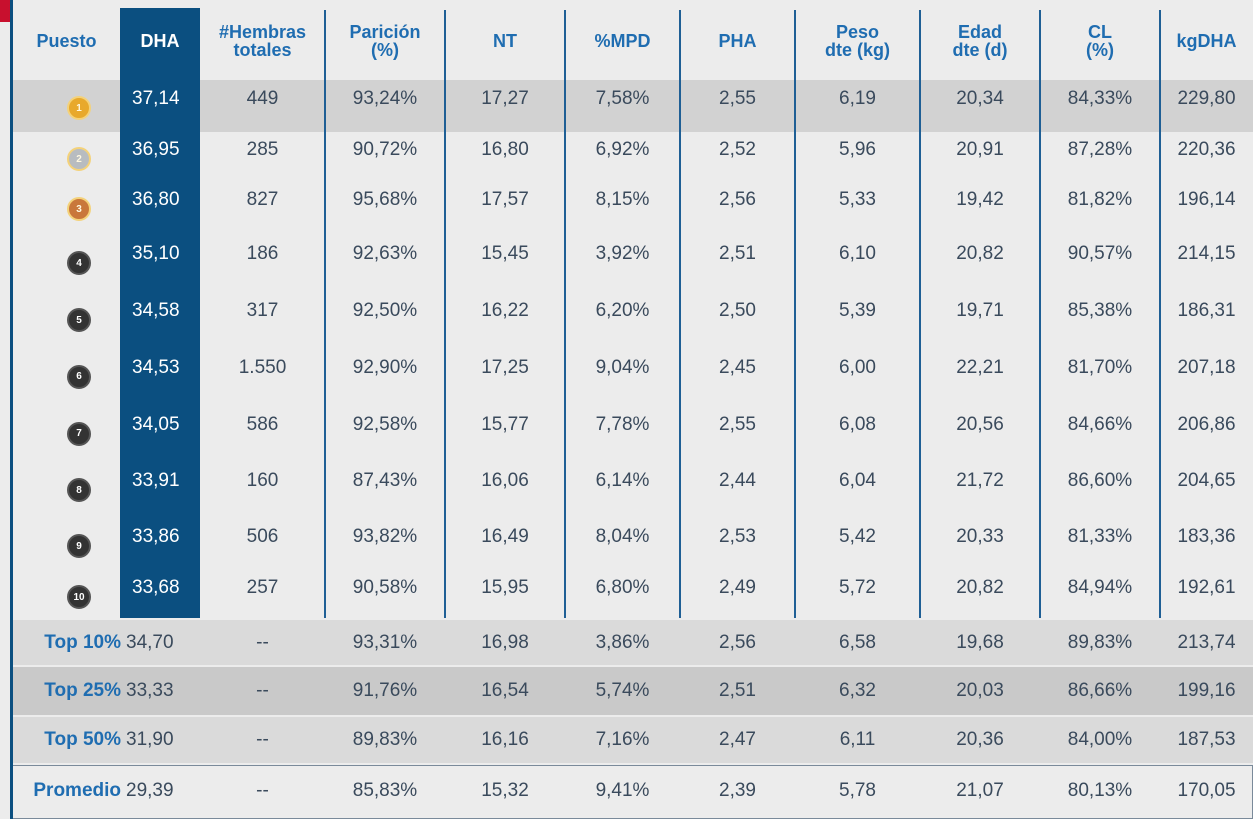 The width and height of the screenshot is (1253, 819). Describe the element at coordinates (737, 587) in the screenshot. I see `cell: 2,49` at that location.